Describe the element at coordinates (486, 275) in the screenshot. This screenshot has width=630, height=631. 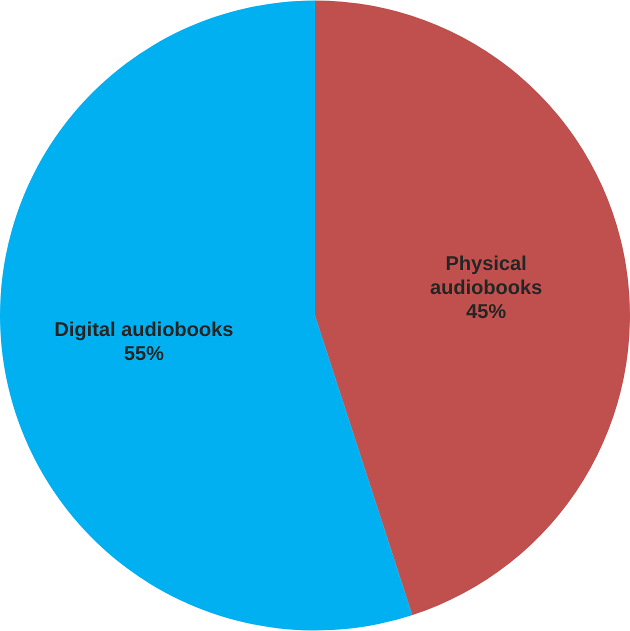
I see `slice-label: Physical audiobooks` at that location.